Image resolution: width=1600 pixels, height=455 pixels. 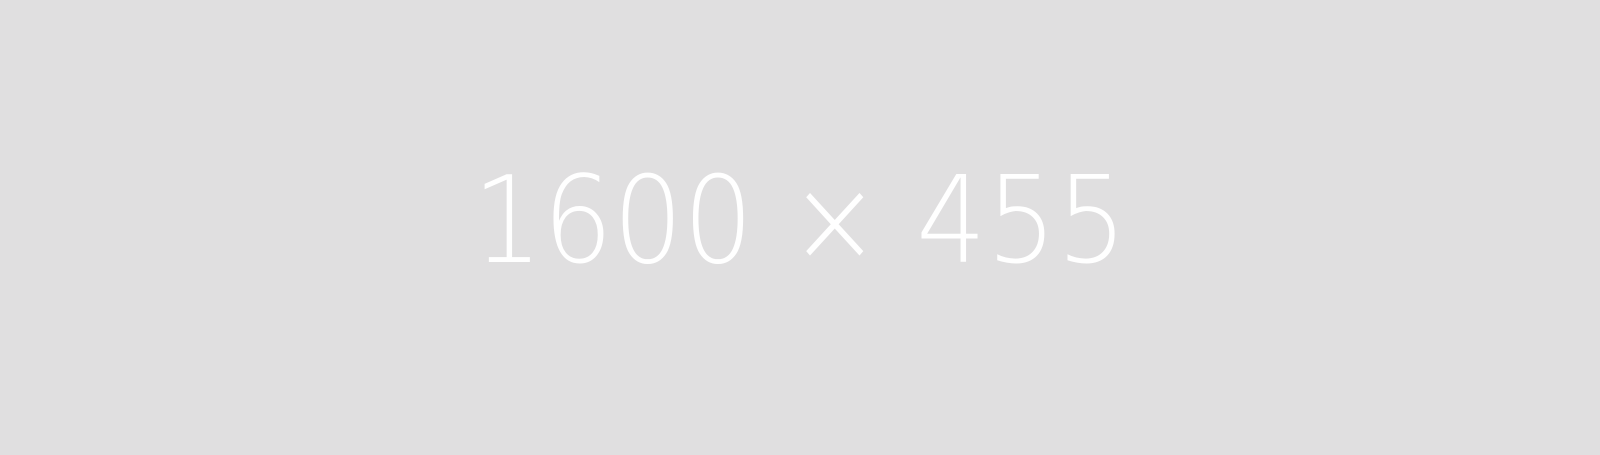 I want to click on dimensions-label: 1600 × 455, so click(x=800, y=221).